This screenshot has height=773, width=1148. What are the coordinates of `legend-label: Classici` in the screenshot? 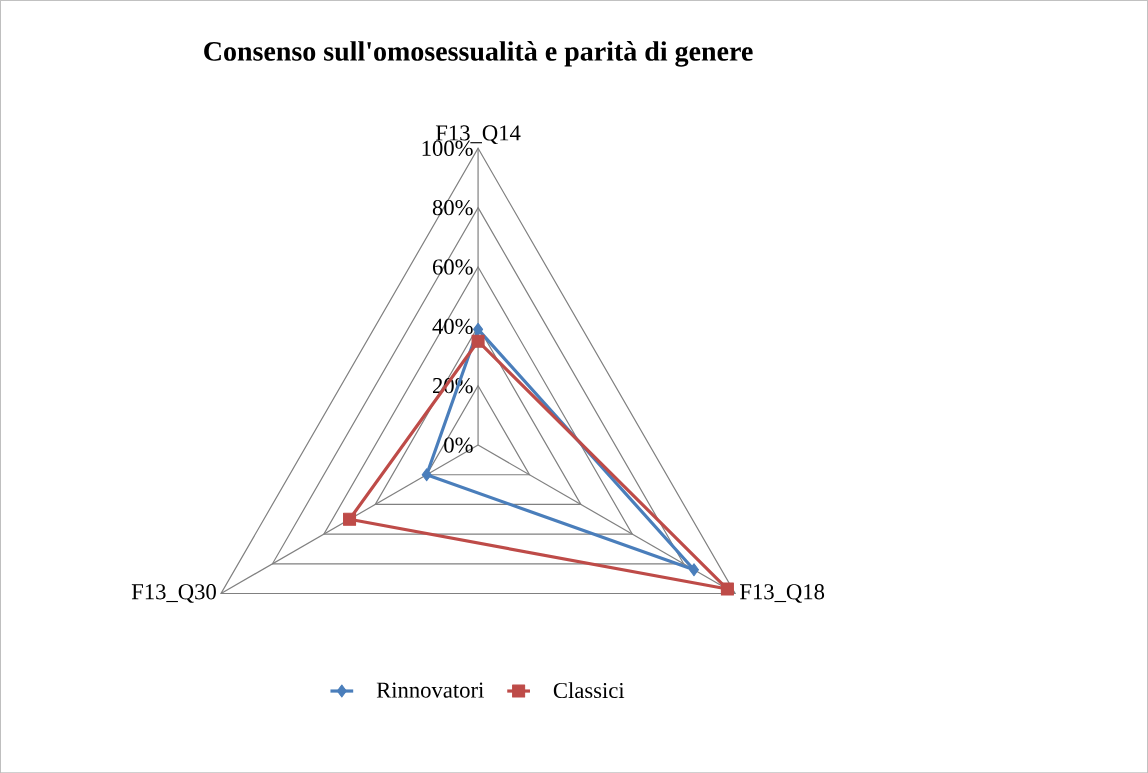 It's located at (589, 690).